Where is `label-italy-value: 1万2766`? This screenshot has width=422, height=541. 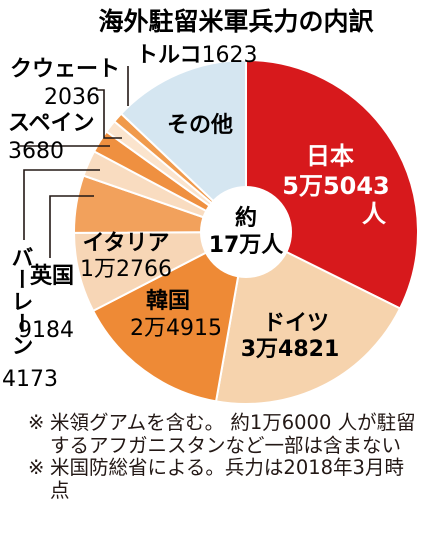
label-italy-value: 1万2766 is located at coordinates (126, 269).